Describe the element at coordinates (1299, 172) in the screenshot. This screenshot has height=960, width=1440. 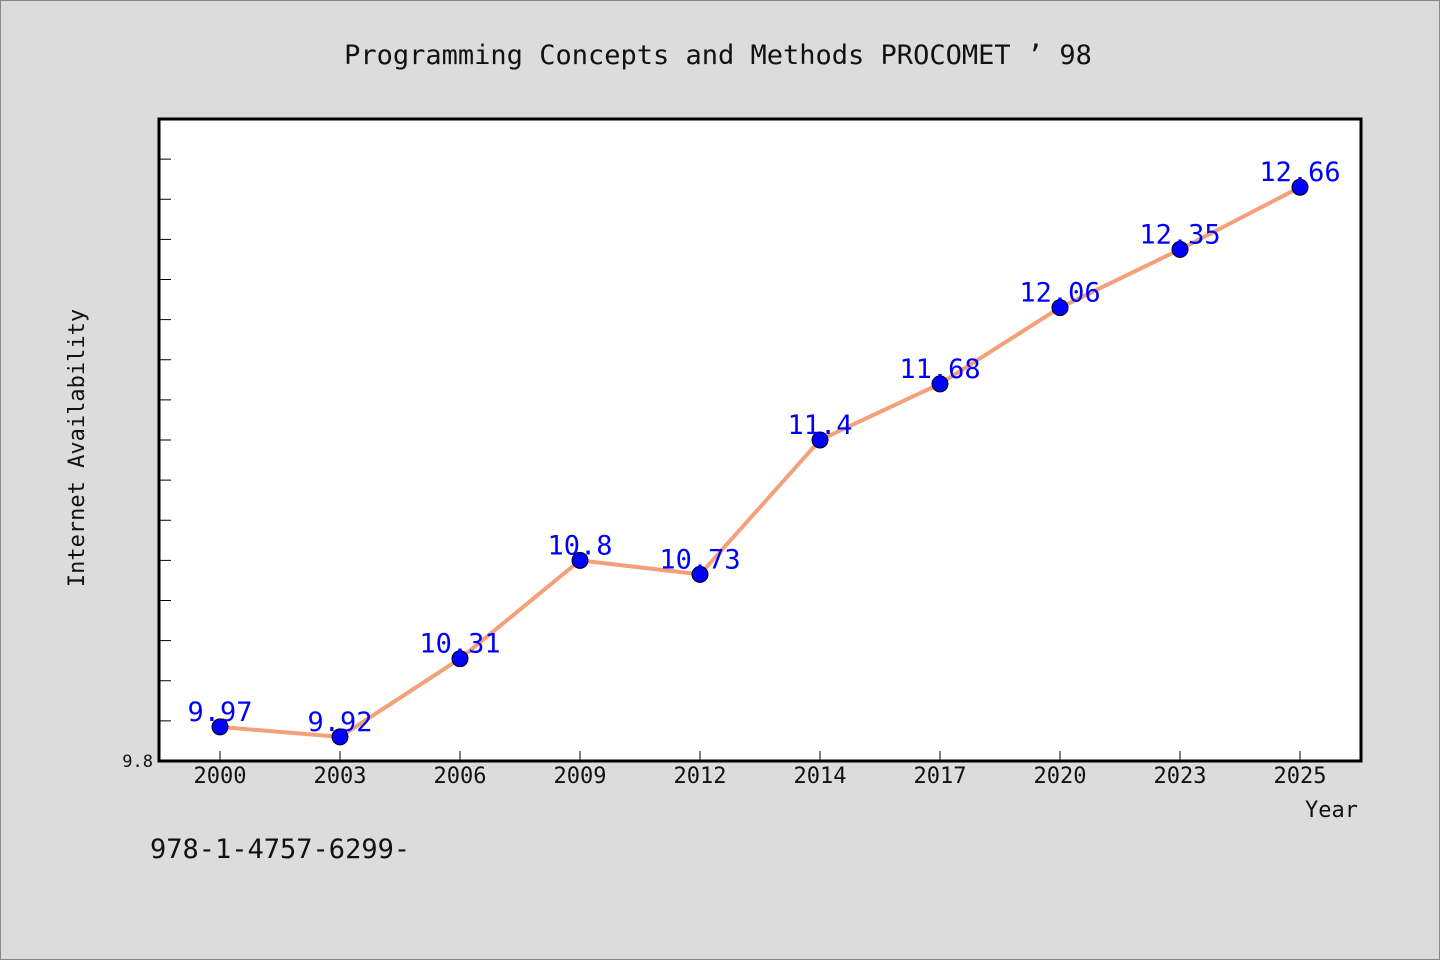
I see `data-label: 12.66` at that location.